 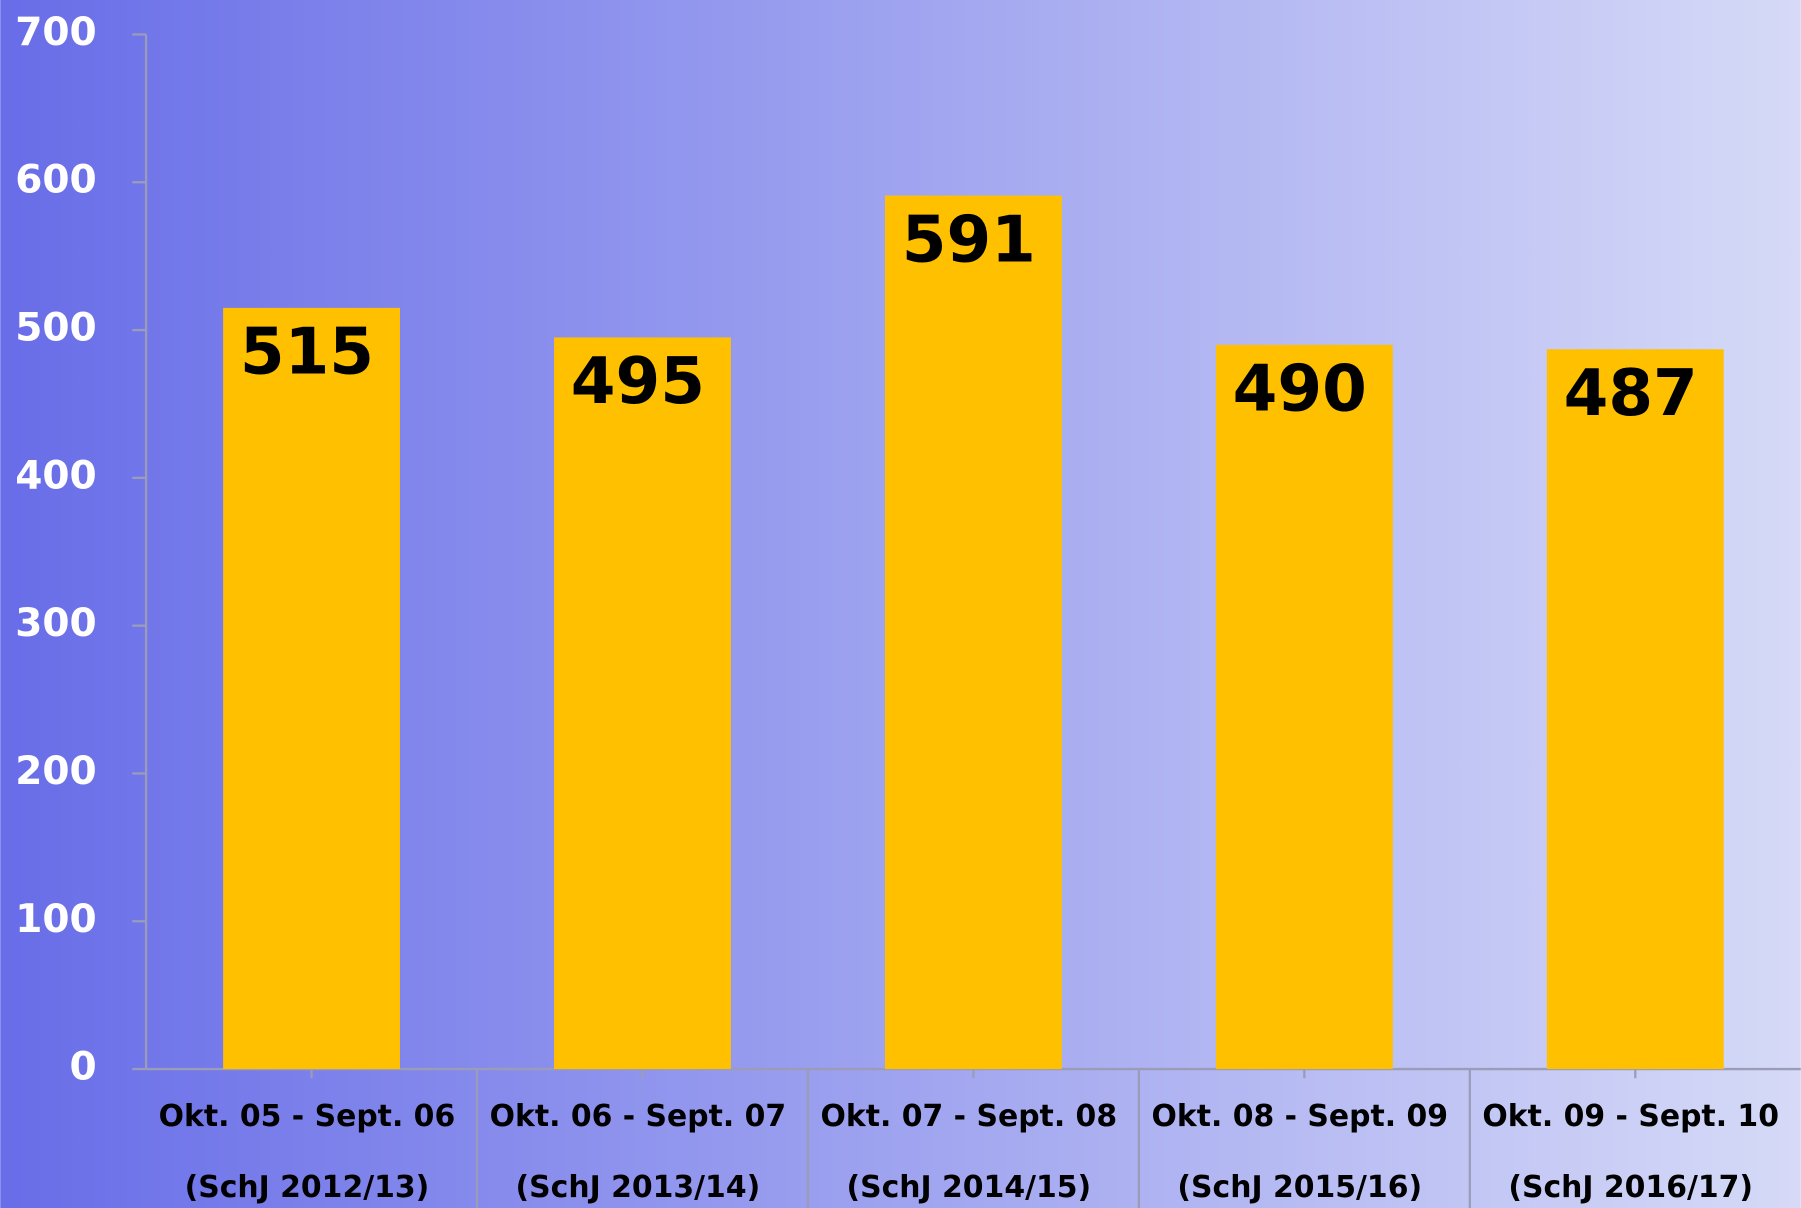 I want to click on data-label: 490, so click(x=1300, y=389).